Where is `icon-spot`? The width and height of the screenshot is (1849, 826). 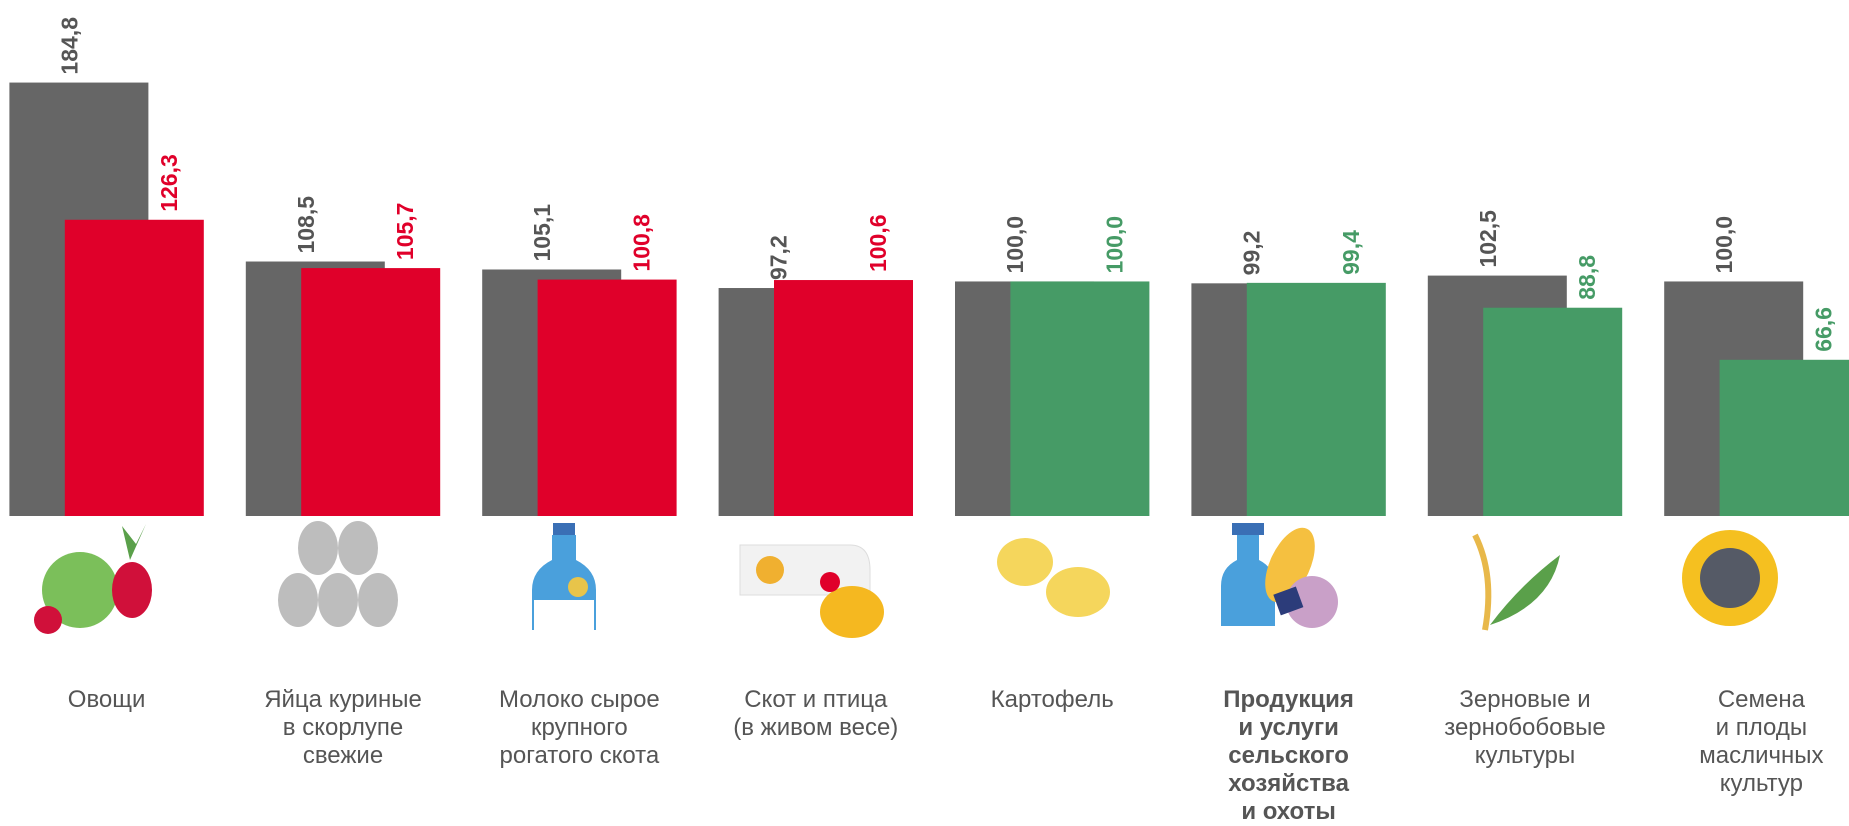
icon-spot is located at coordinates (770, 570).